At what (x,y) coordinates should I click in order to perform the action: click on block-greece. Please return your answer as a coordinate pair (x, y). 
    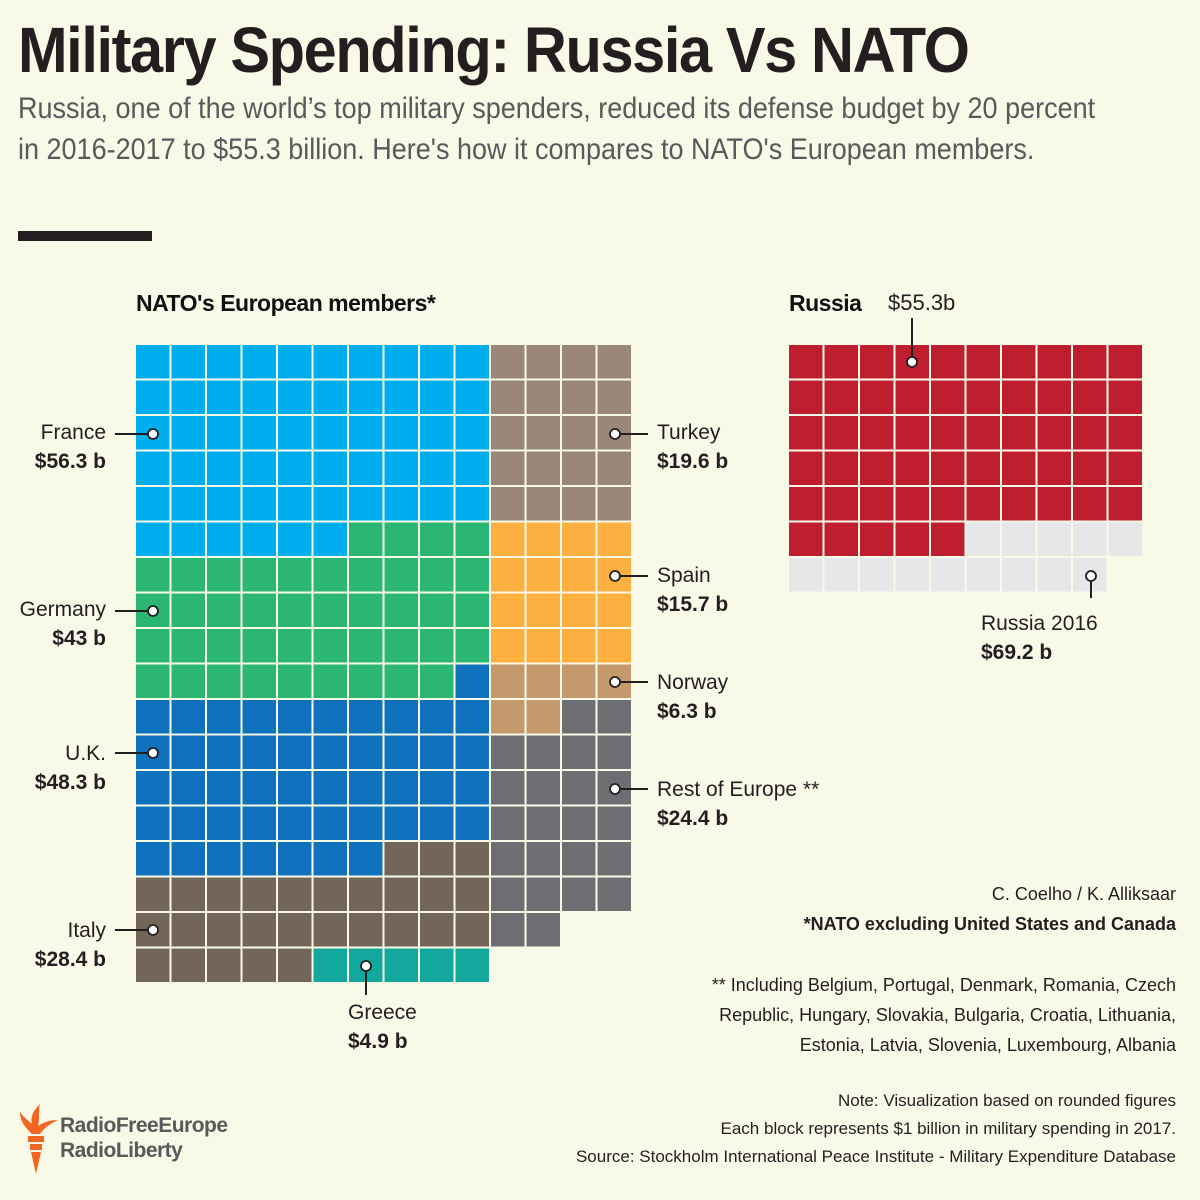
    Looking at the image, I should click on (330, 965).